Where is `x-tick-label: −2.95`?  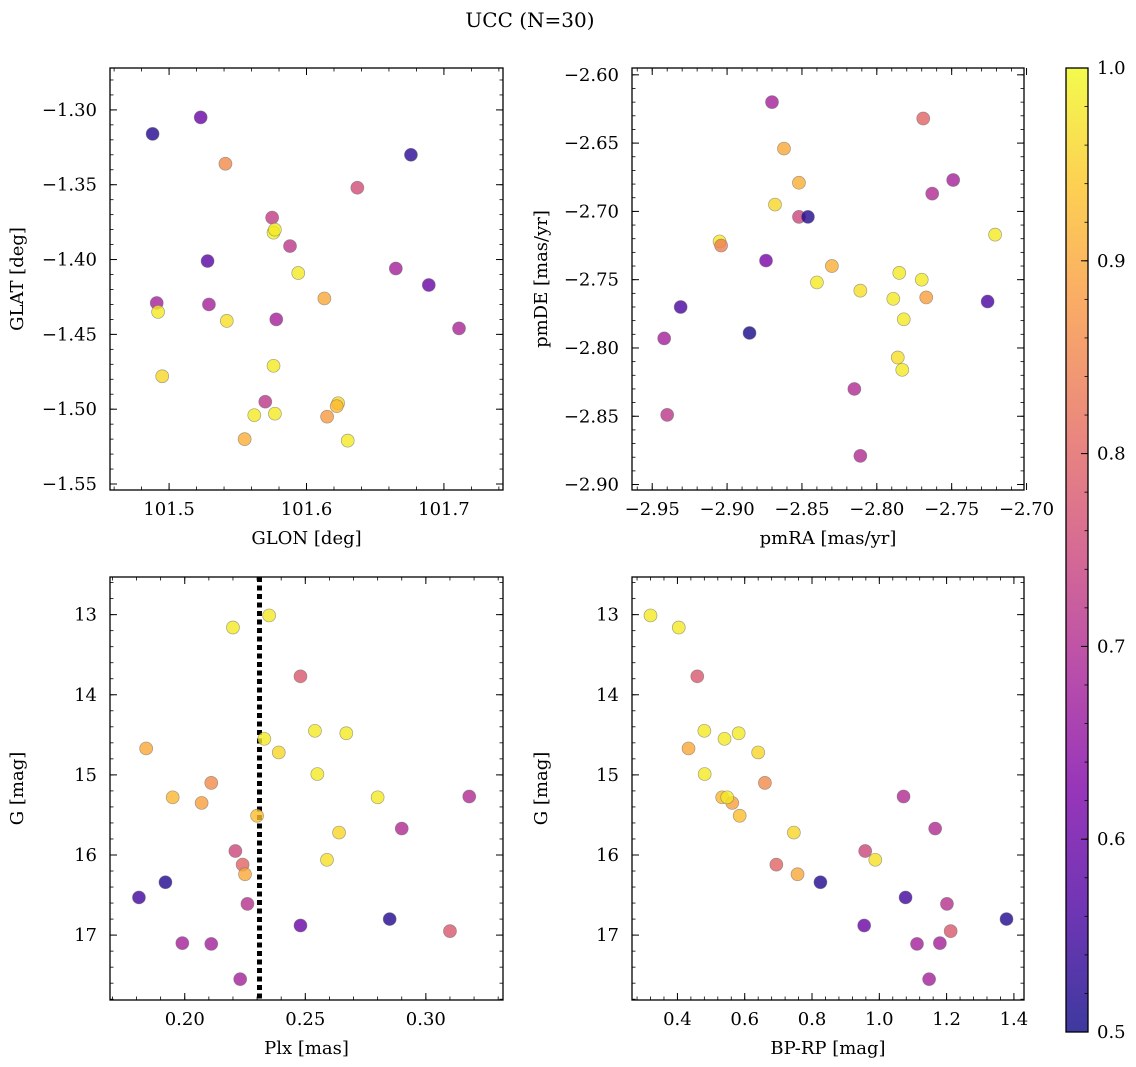 x-tick-label: −2.95 is located at coordinates (652, 509).